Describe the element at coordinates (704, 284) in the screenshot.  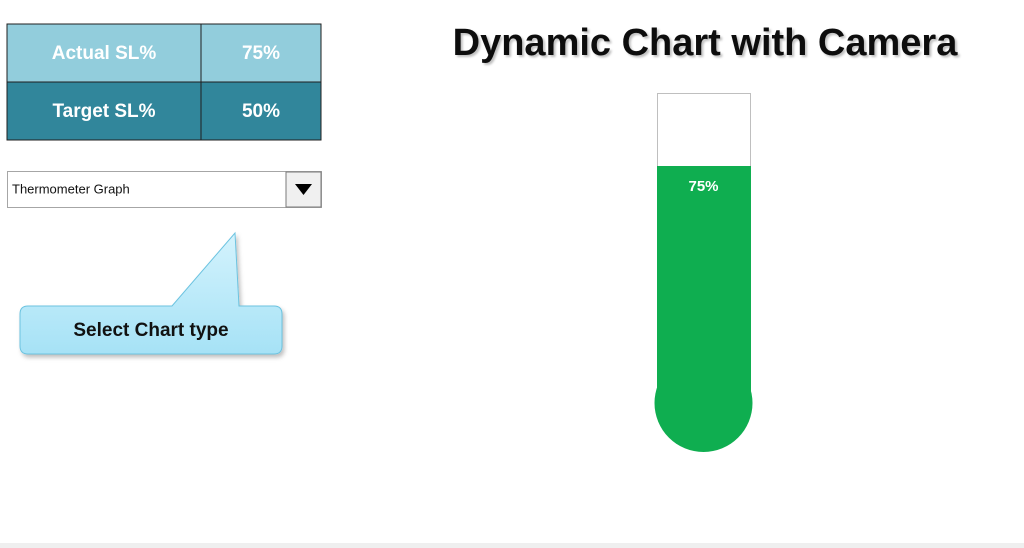
I see `level` at that location.